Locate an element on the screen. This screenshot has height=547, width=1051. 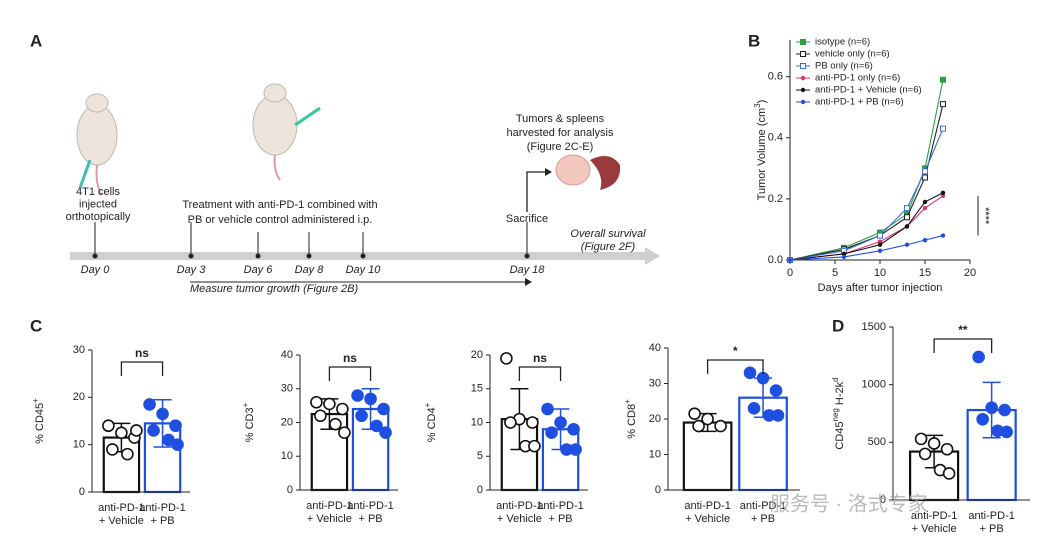
y-axis-title-part: % CD8 is located at coordinates (632, 421).